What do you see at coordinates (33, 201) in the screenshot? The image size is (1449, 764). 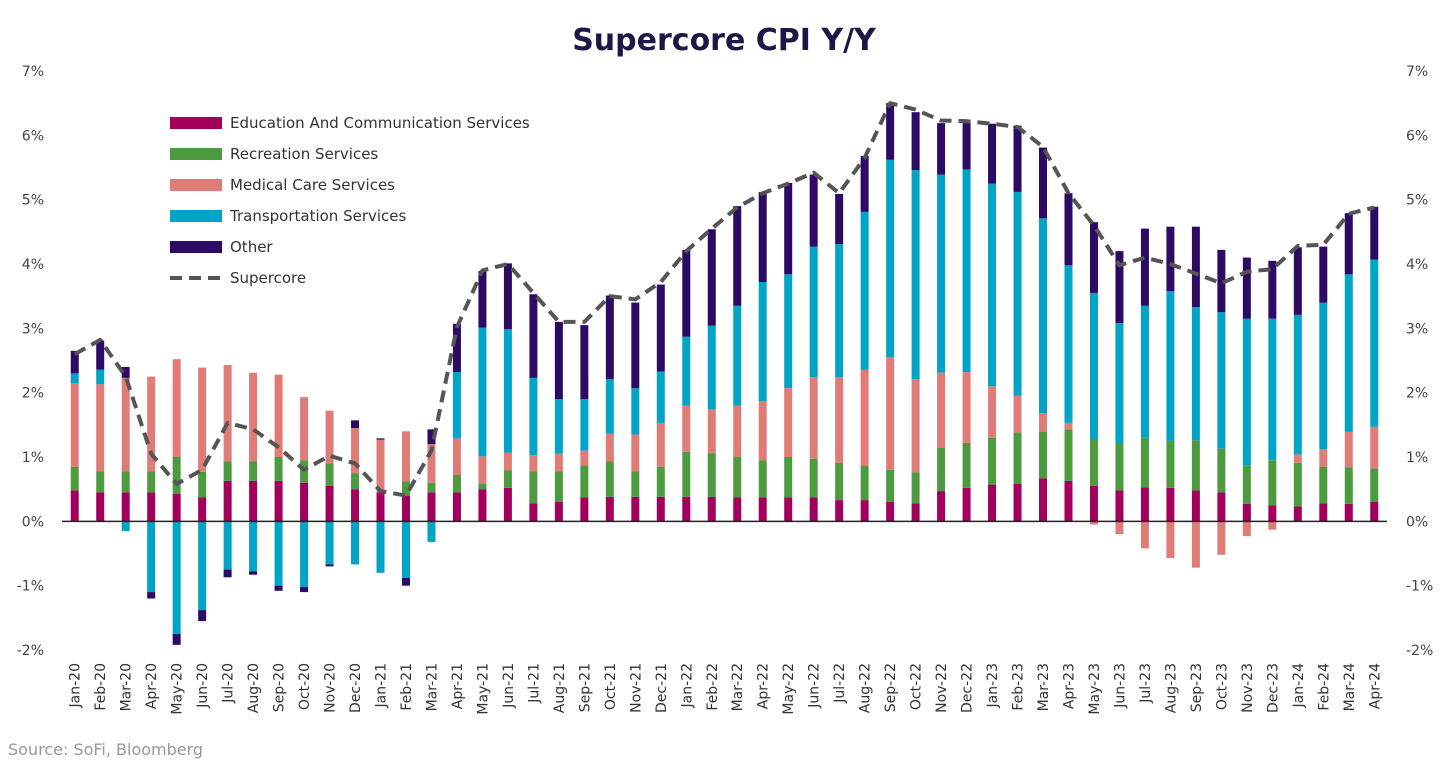 I see `y-tick-label-left: 5%` at bounding box center [33, 201].